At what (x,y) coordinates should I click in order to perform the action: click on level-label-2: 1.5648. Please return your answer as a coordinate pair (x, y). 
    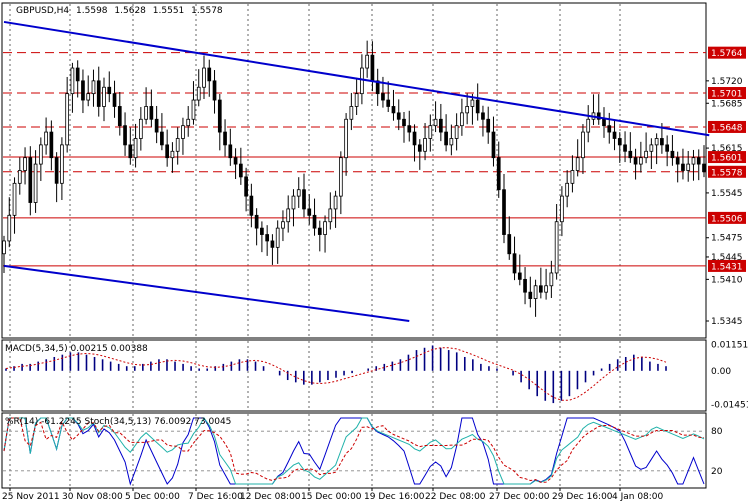
    Looking at the image, I should click on (727, 128).